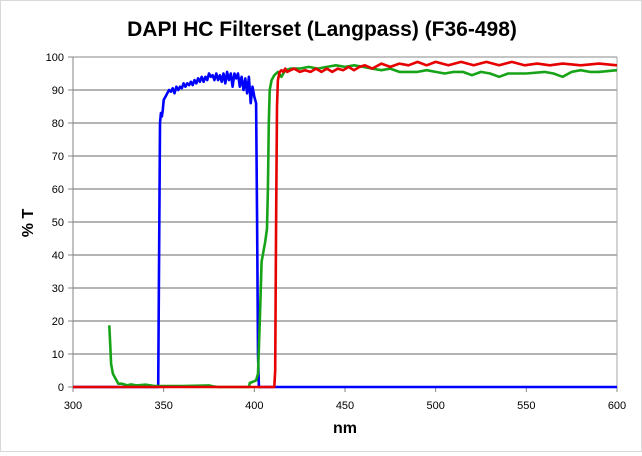  I want to click on y-tick-label: 90, so click(58, 91).